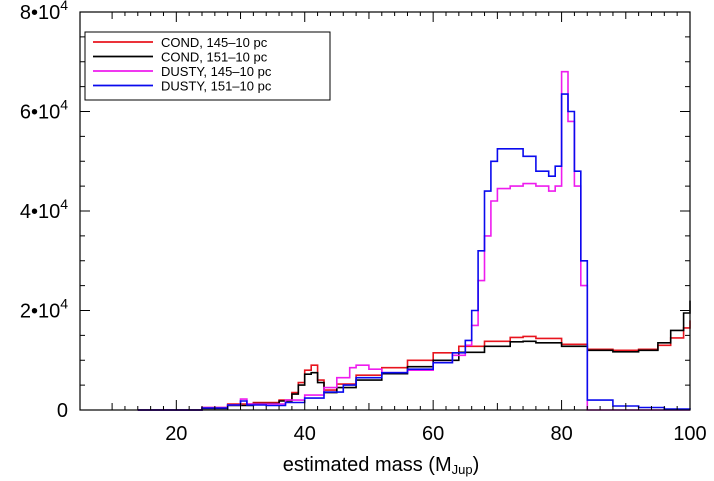 This screenshot has width=714, height=481. What do you see at coordinates (44, 309) in the screenshot?
I see `y-tick-label: 2•104` at bounding box center [44, 309].